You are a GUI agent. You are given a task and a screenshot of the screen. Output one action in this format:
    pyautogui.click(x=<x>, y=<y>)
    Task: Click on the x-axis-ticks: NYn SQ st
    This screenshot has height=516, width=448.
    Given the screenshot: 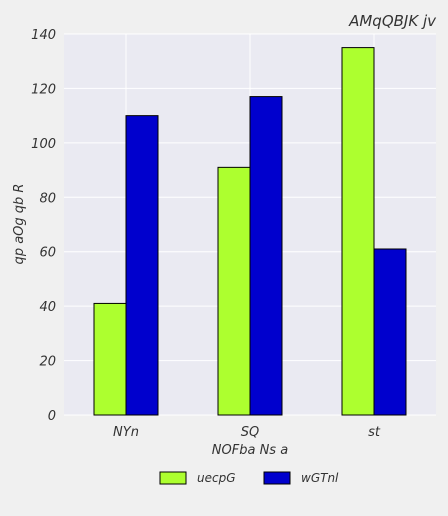 What is the action you would take?
    pyautogui.click(x=247, y=432)
    